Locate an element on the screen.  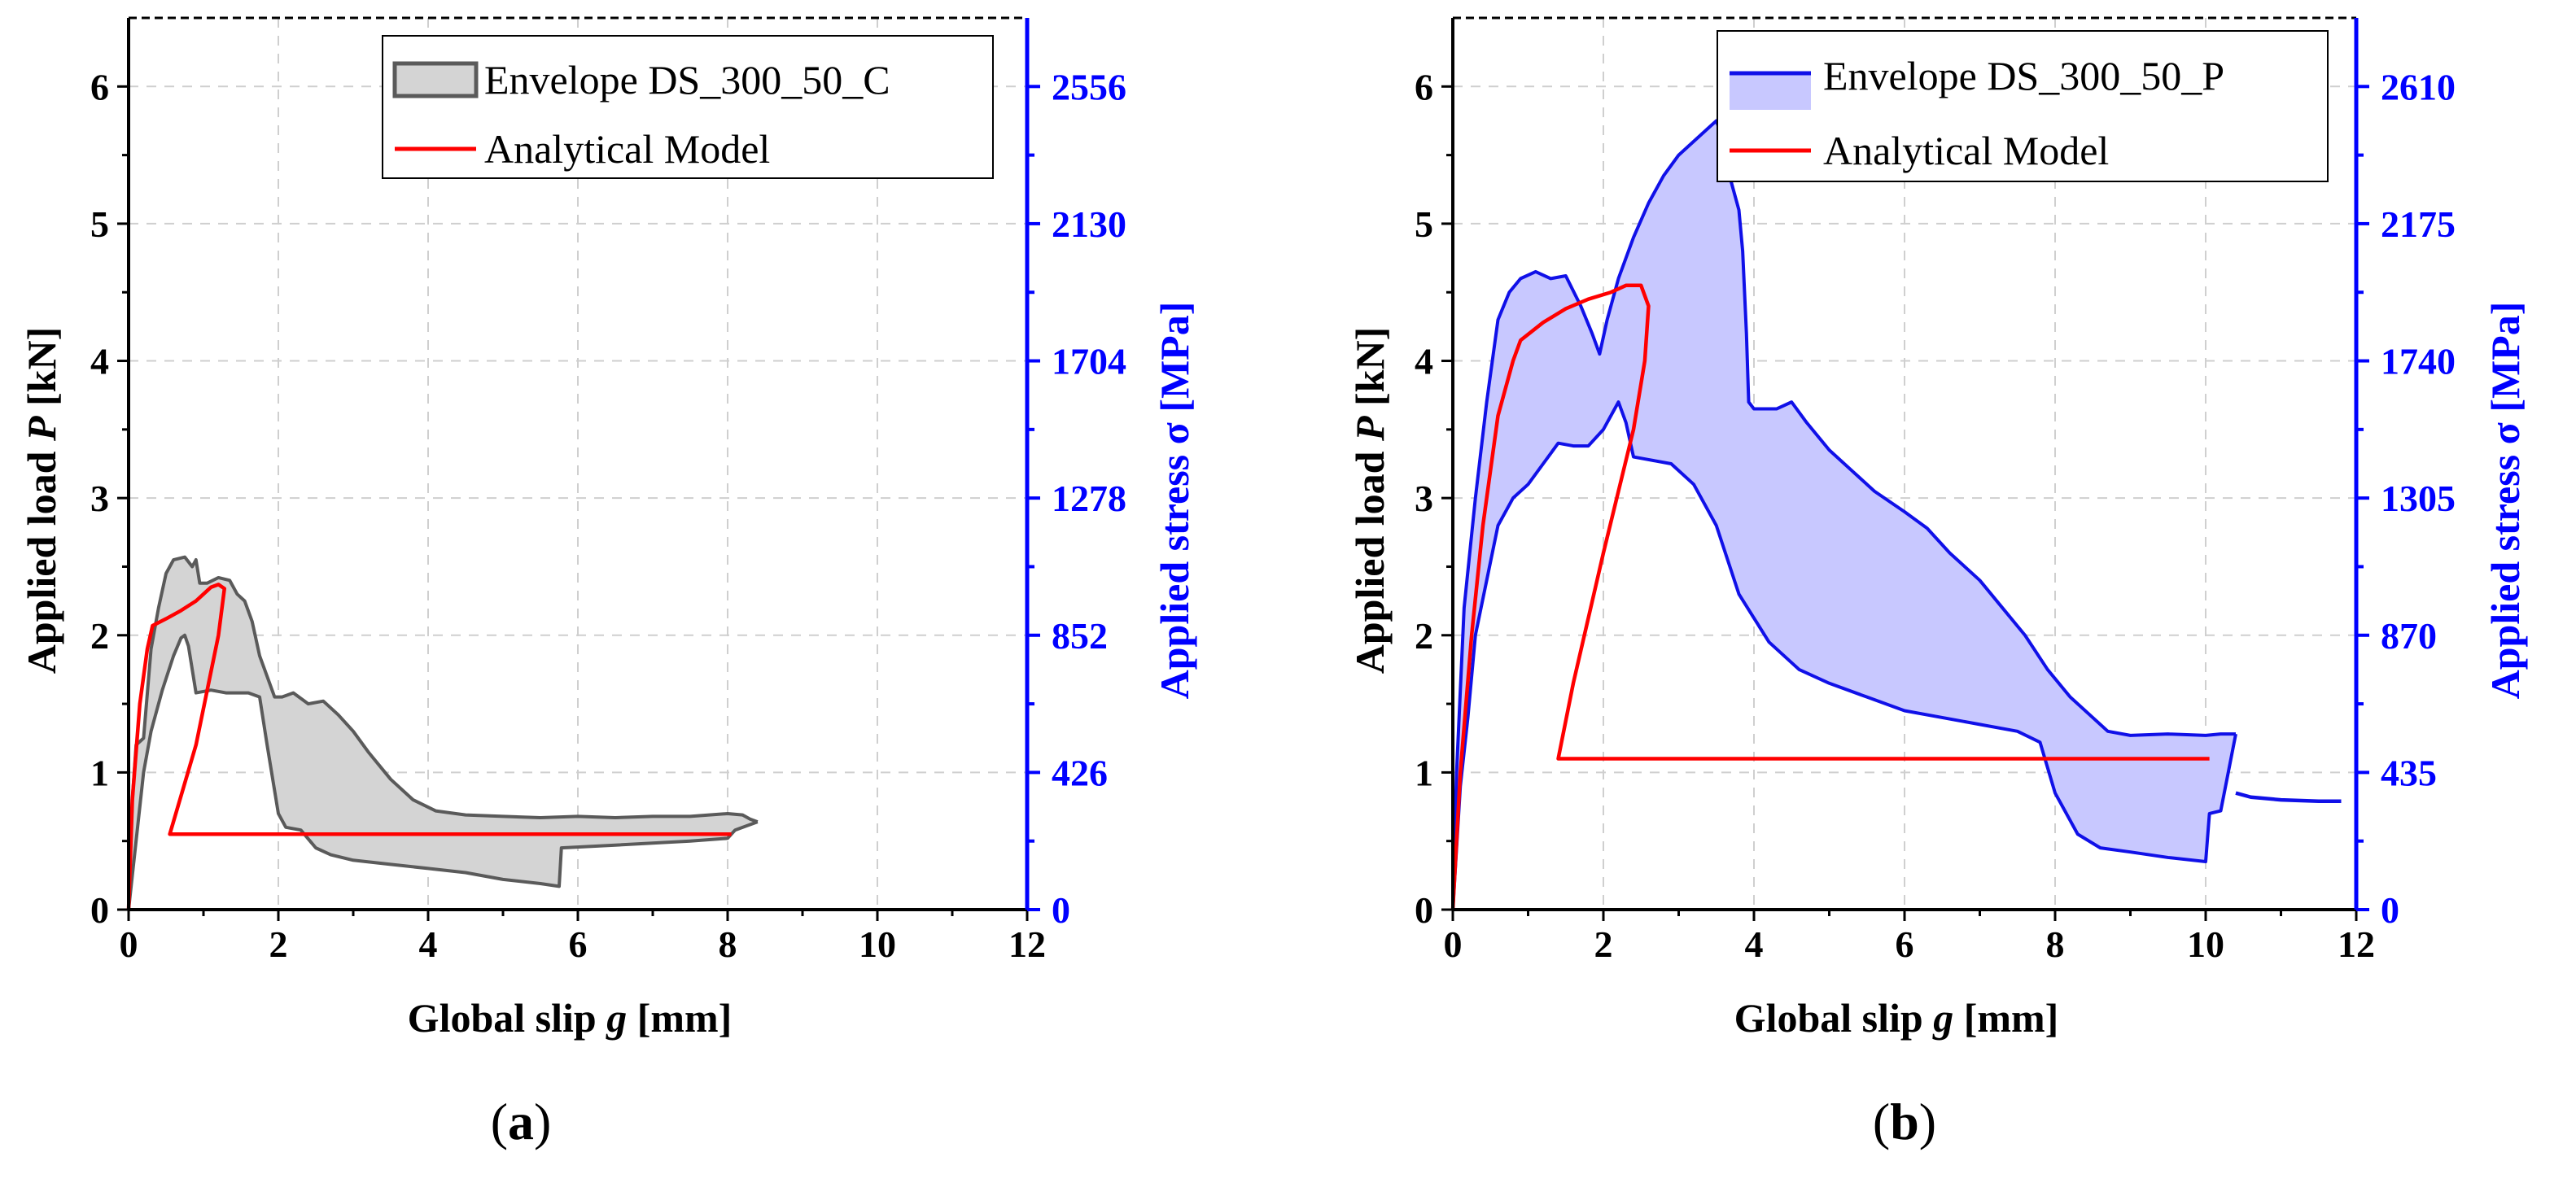
y2-tick-label: 2130 is located at coordinates (1089, 224).